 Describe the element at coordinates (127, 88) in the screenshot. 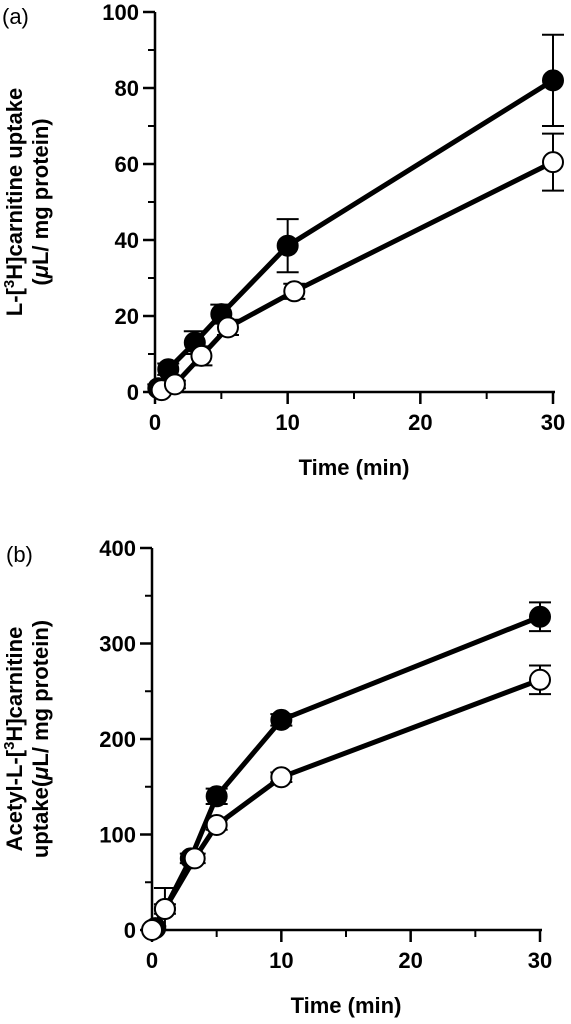

I see `y-tick-label: 80` at that location.